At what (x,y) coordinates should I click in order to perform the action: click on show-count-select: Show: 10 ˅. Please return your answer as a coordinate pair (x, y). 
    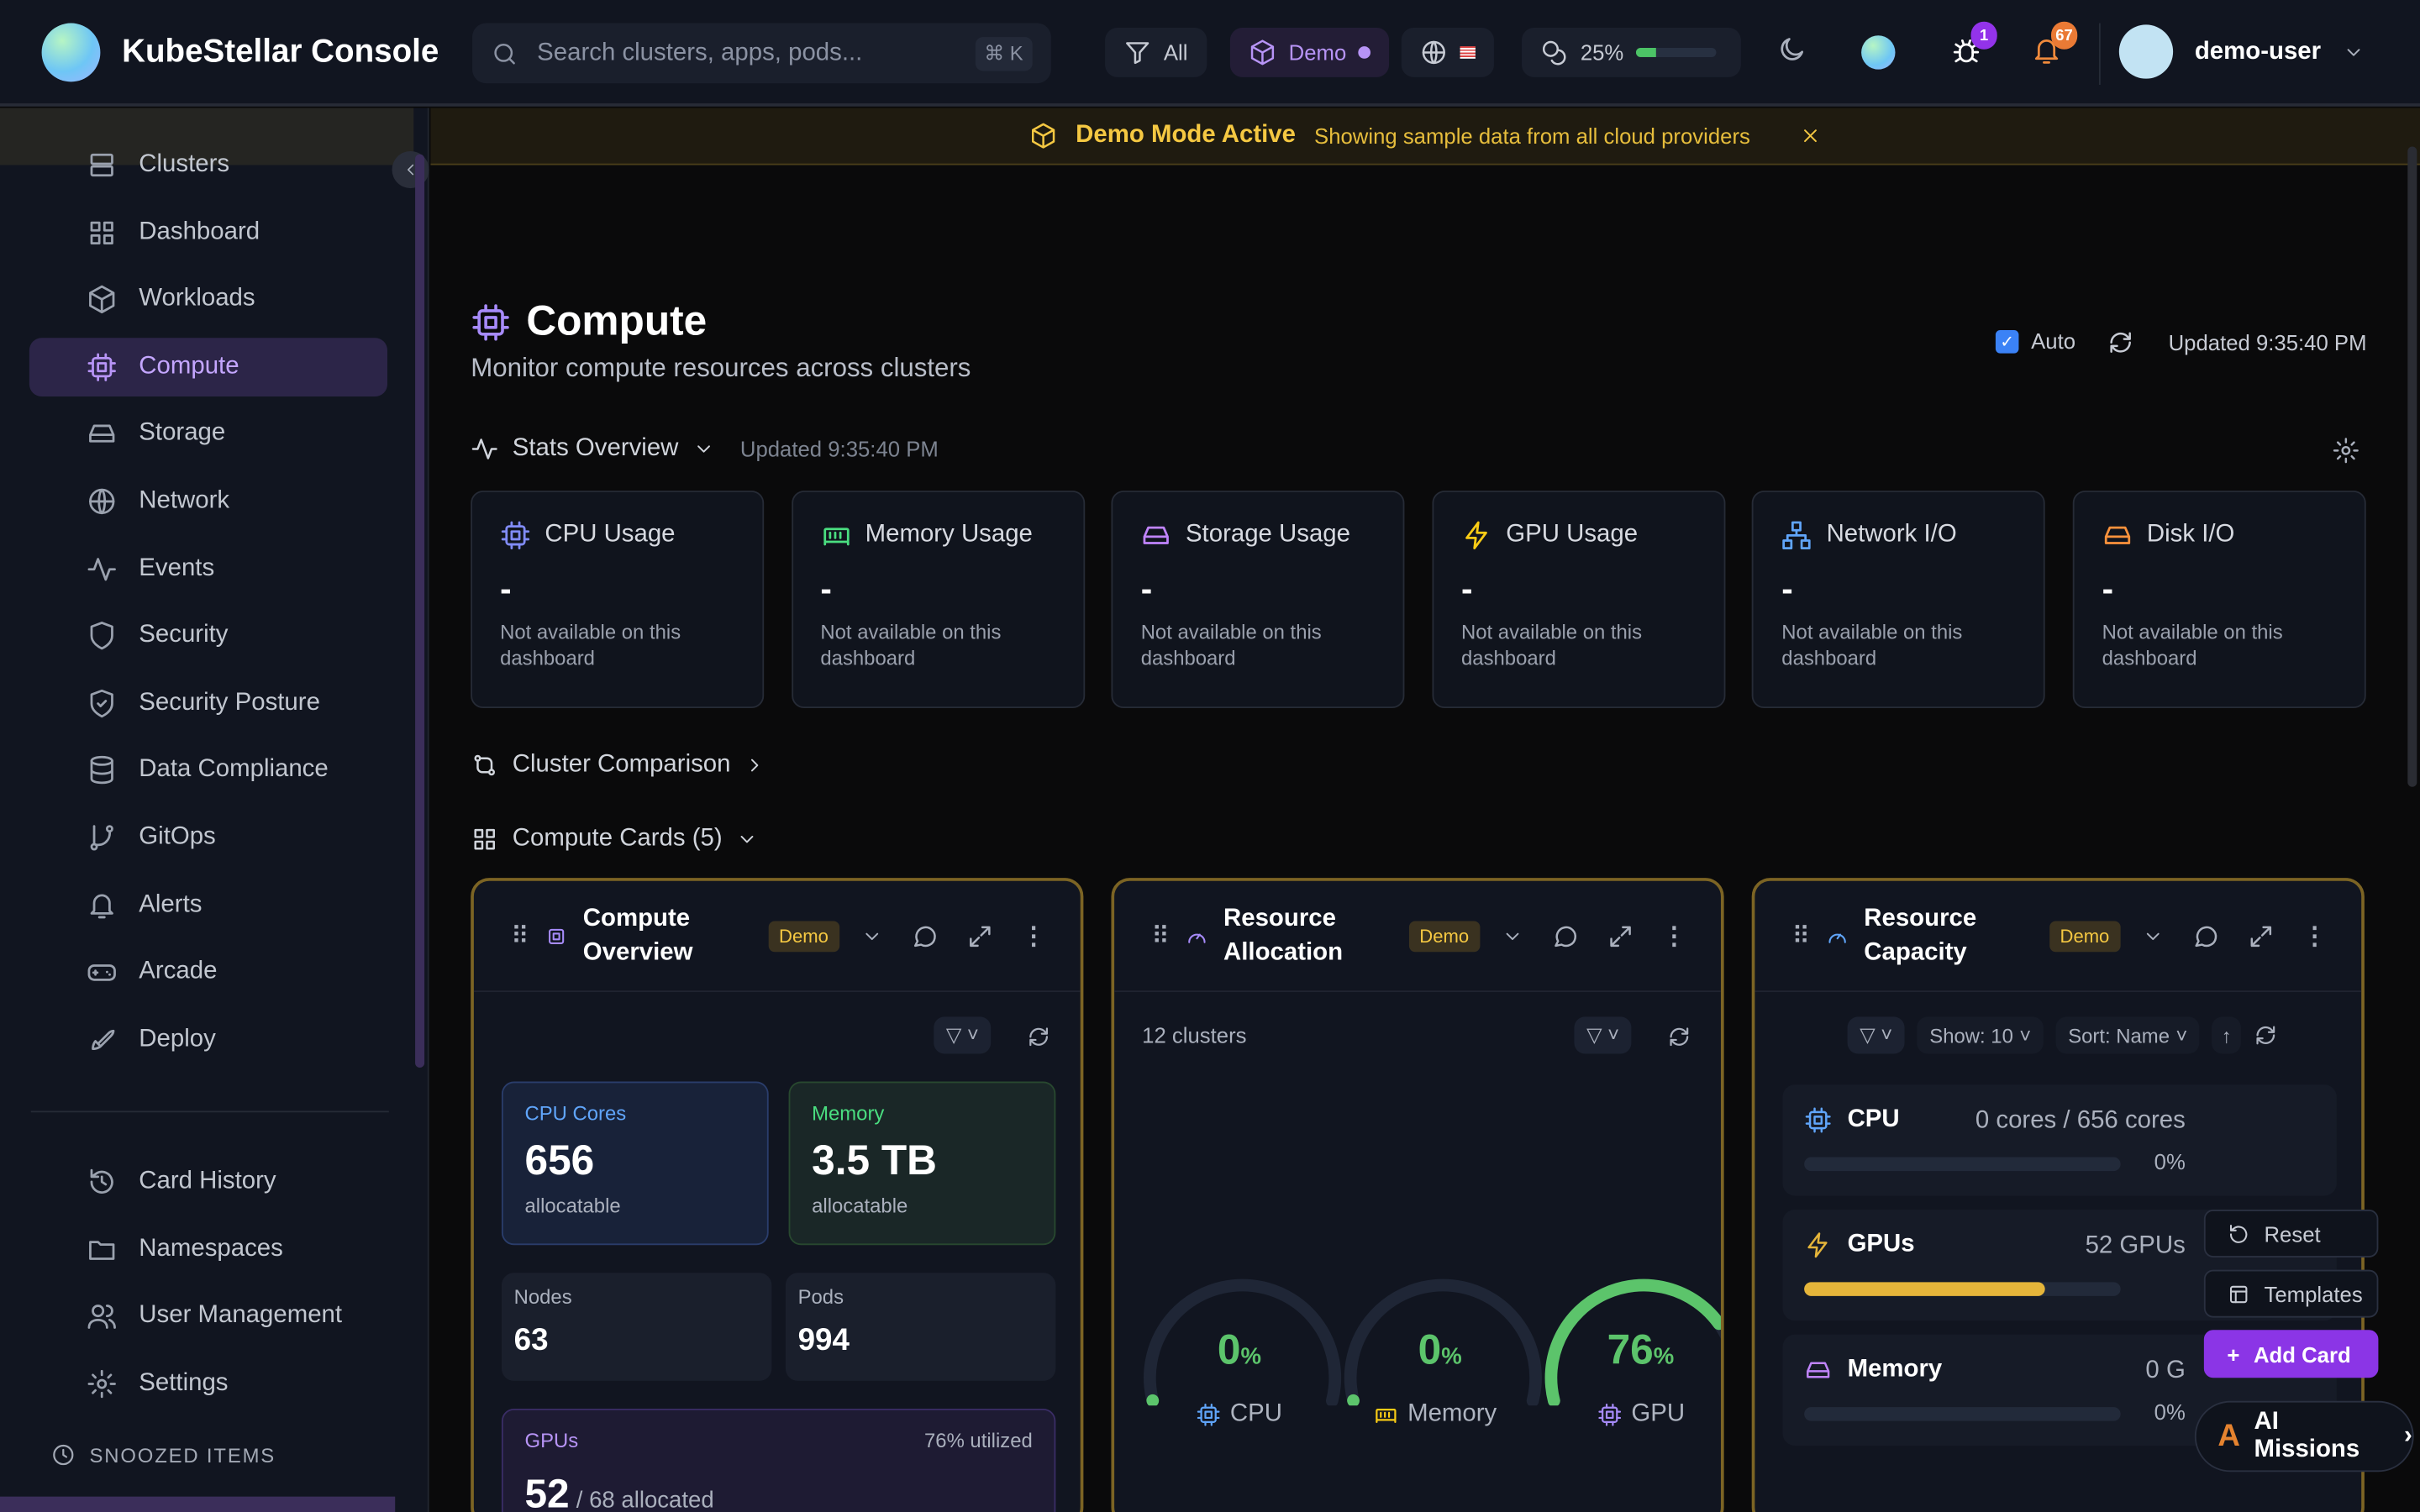
    Looking at the image, I should click on (1981, 1035).